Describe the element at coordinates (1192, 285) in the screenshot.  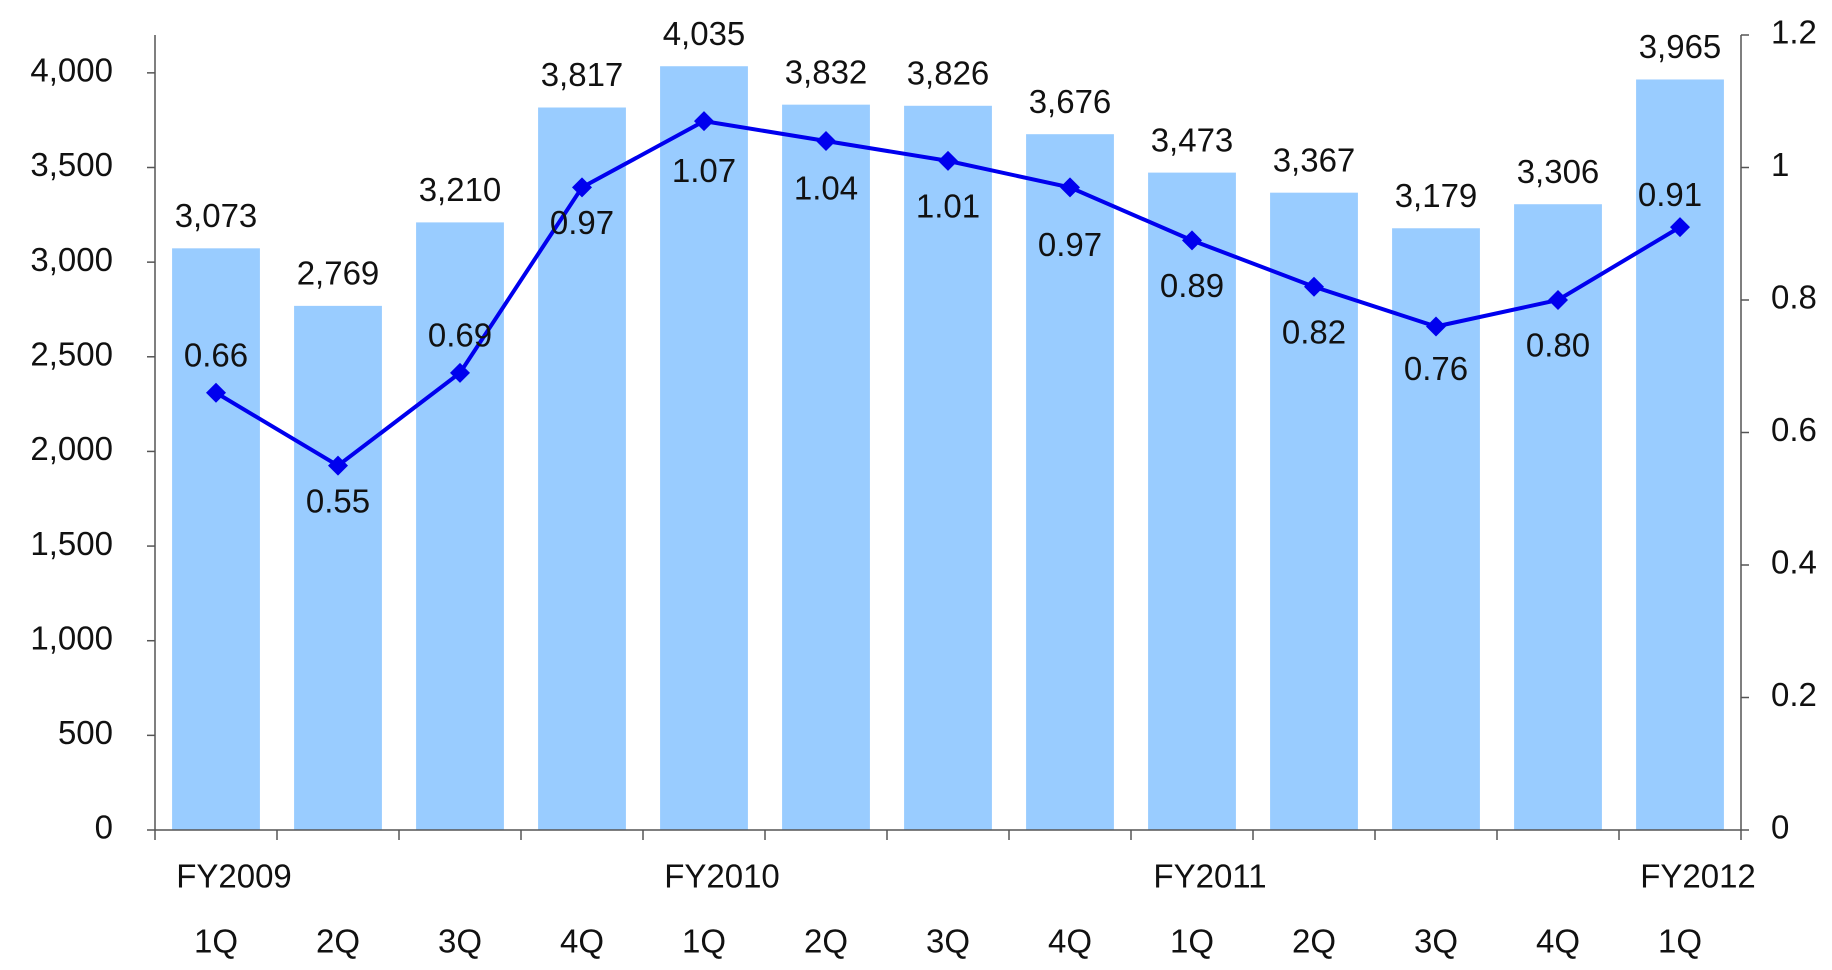
I see `line-value-label: 0.89` at that location.